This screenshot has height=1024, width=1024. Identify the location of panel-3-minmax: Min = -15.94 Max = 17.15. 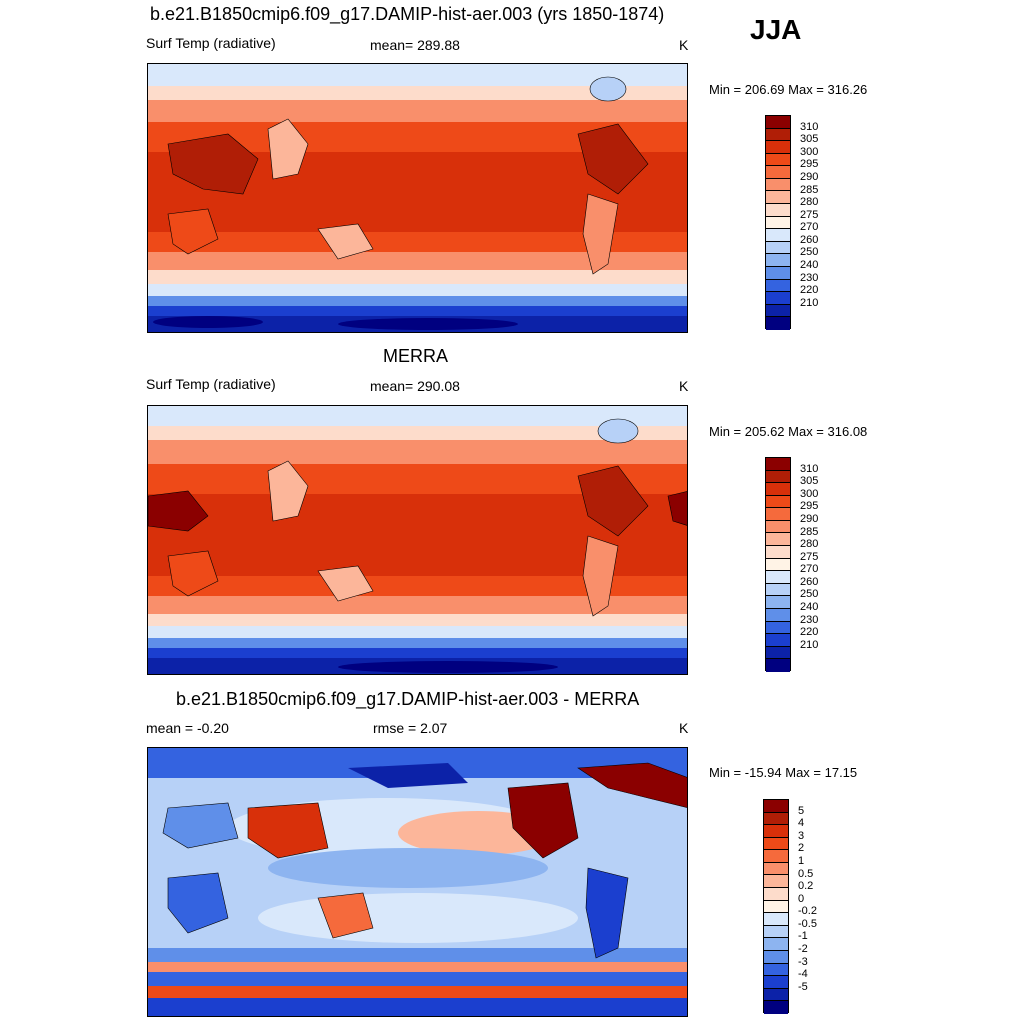
(783, 772).